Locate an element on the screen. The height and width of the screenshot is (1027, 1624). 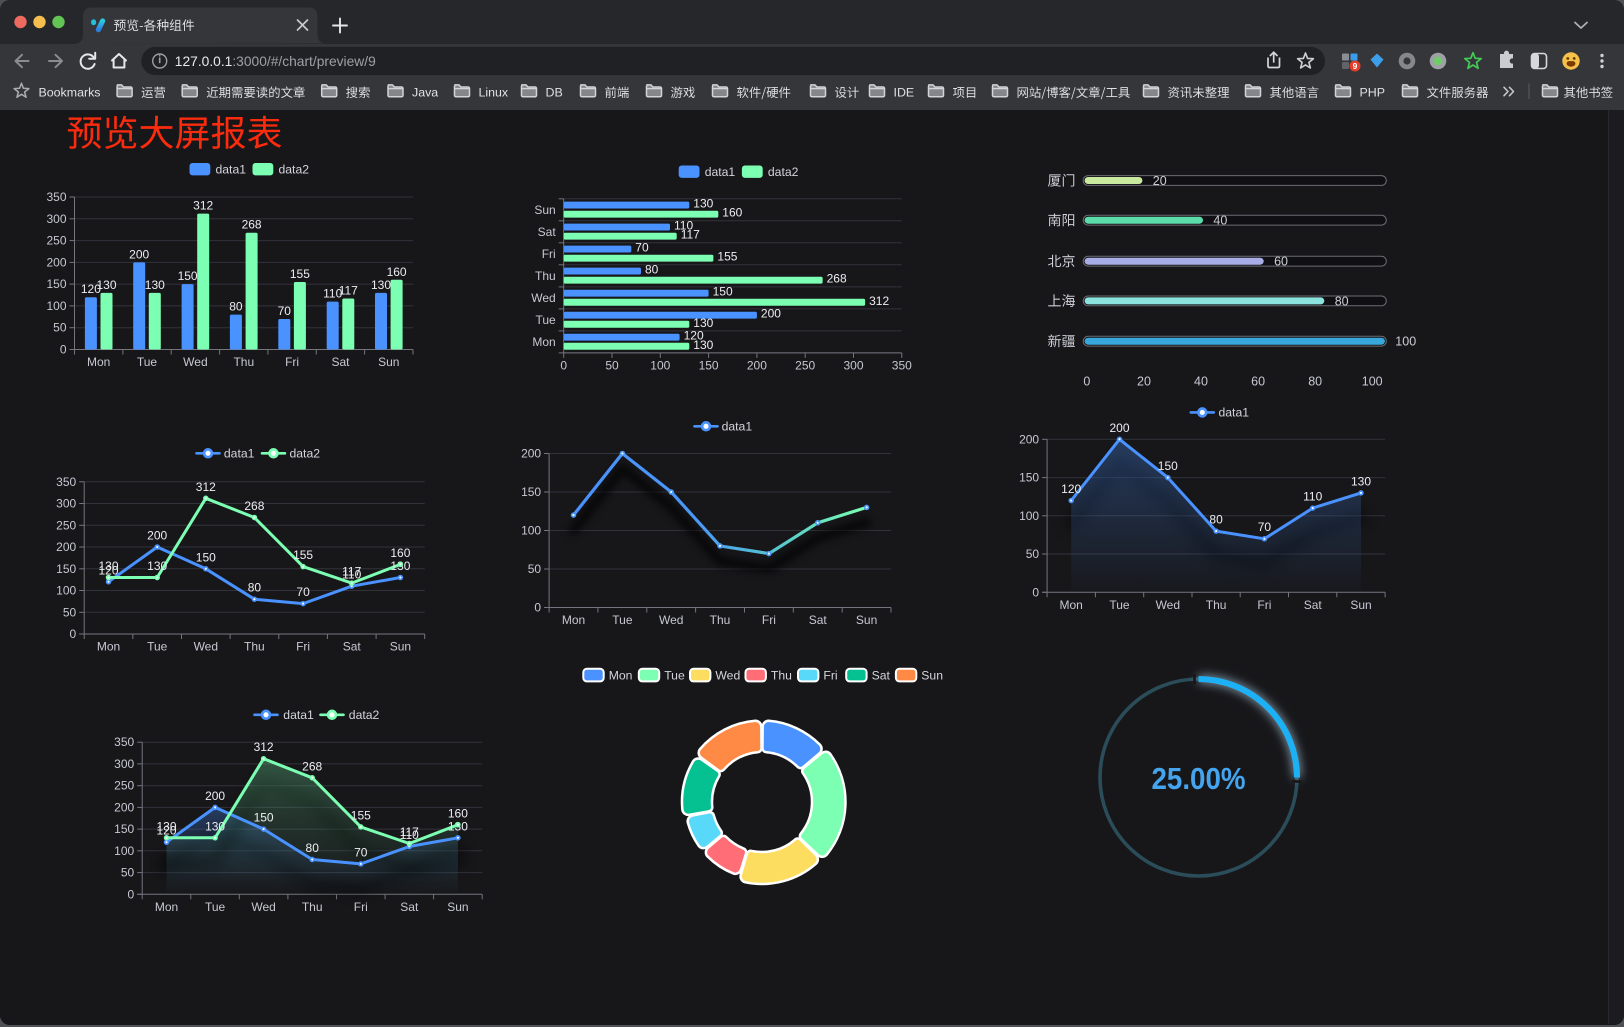
svg-text: IDE is located at coordinates (904, 92).